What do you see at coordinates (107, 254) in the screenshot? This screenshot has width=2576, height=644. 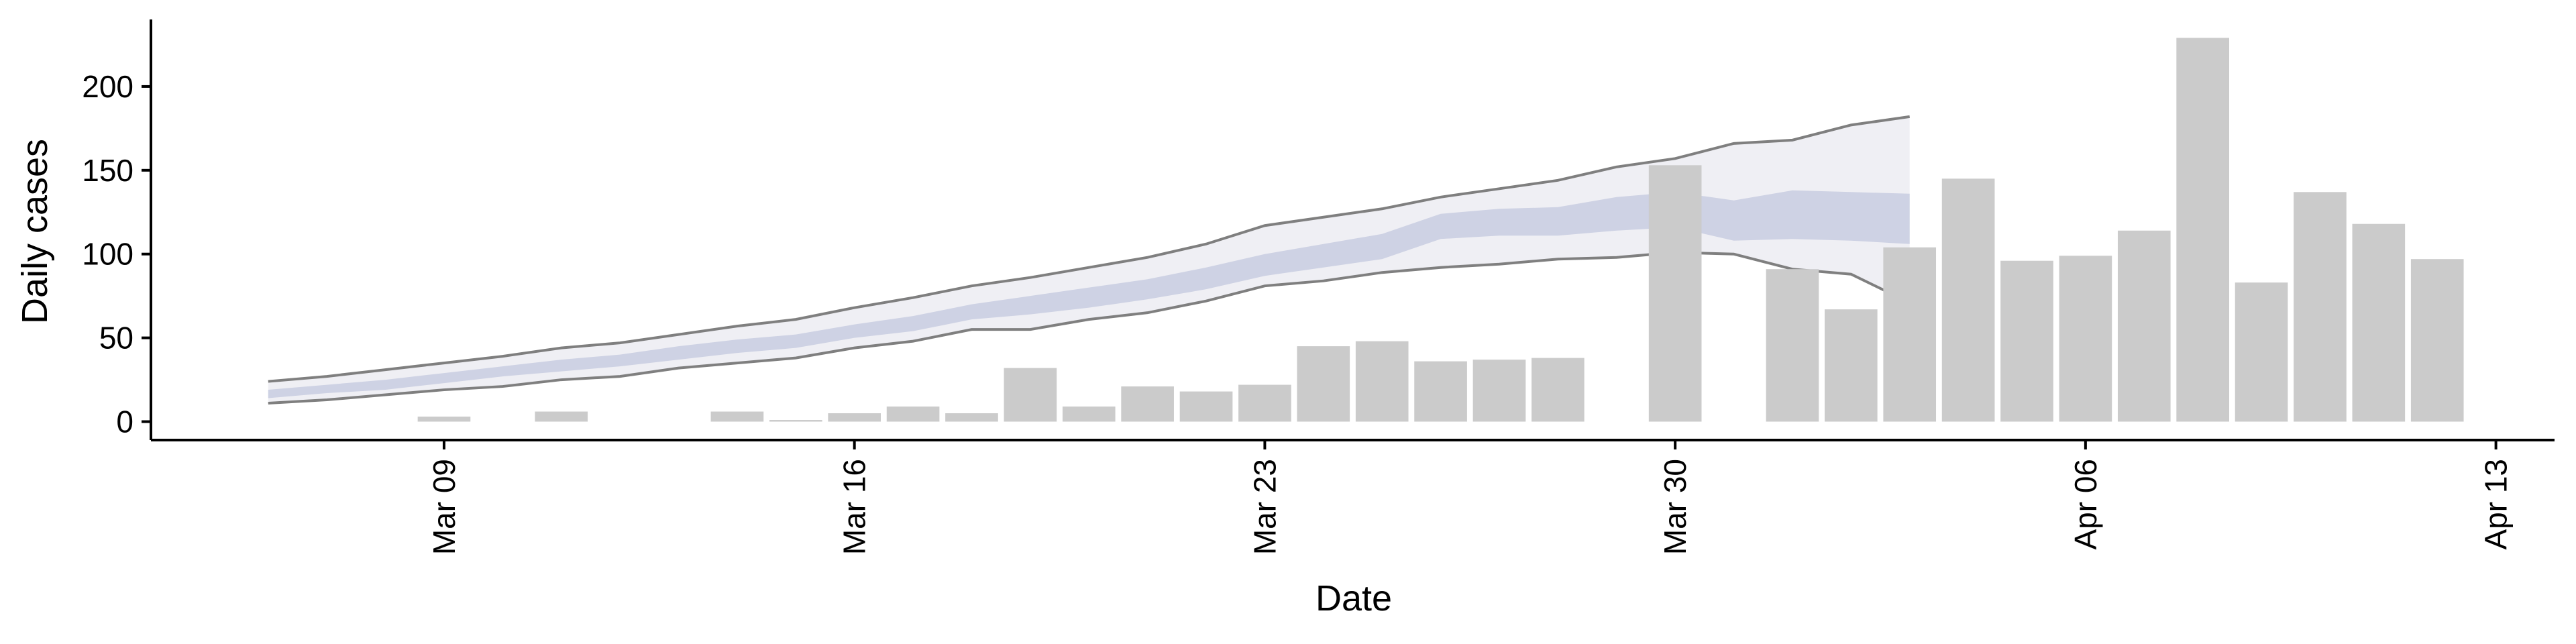 I see `y-tick-label: 100` at bounding box center [107, 254].